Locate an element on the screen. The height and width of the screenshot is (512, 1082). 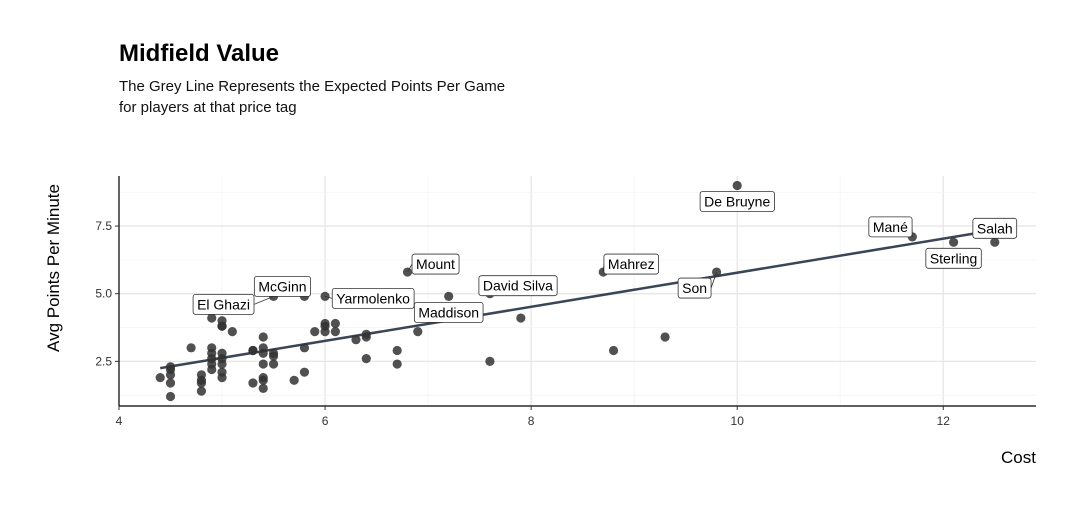
point-label-text: Sterling is located at coordinates (953, 258).